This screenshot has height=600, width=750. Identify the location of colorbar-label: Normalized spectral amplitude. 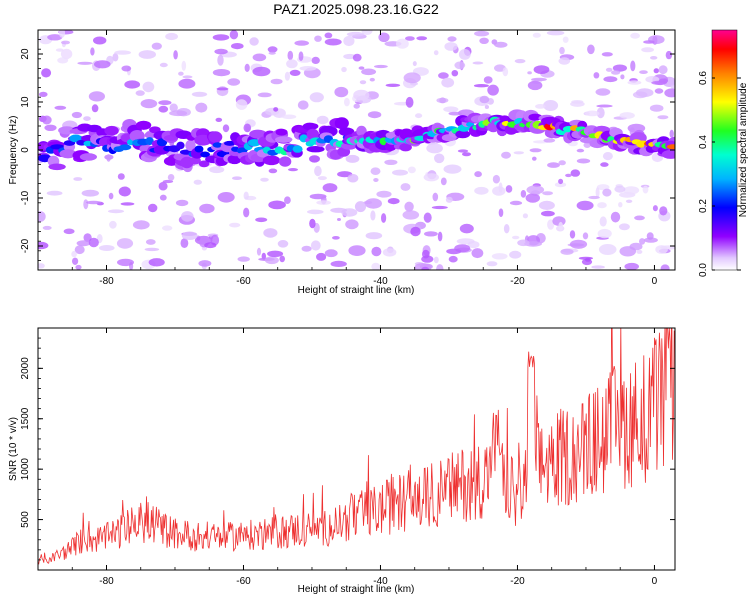
(743, 149).